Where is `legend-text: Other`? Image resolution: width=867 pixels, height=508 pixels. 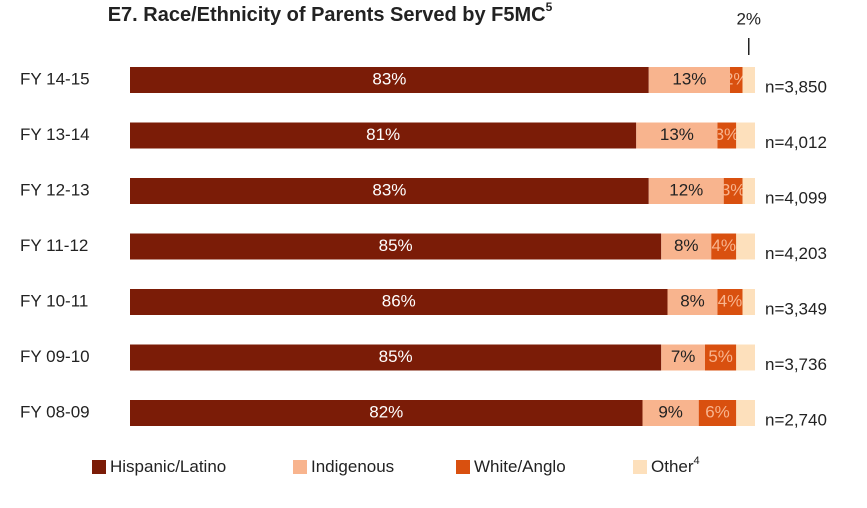 legend-text: Other is located at coordinates (672, 466).